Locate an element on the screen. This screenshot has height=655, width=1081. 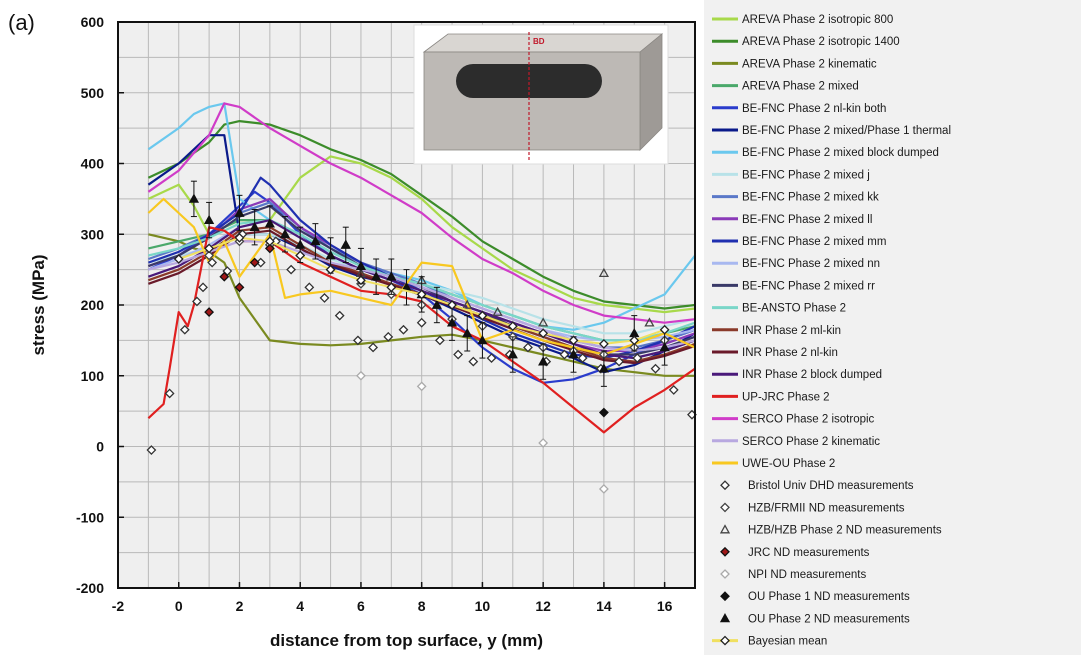
y-tick-label: -200 is located at coordinates (90, 588).